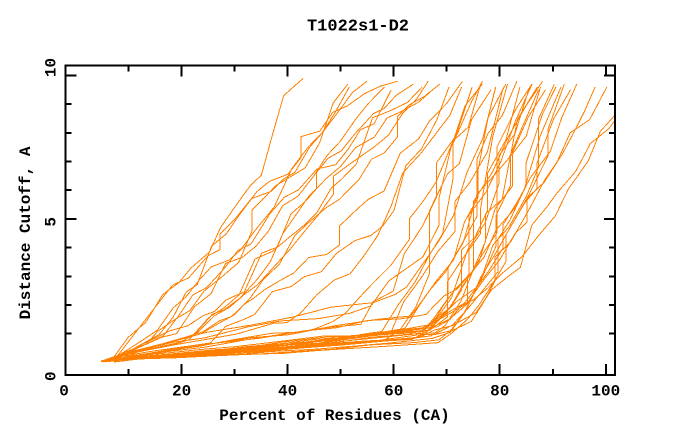  Describe the element at coordinates (499, 392) in the screenshot. I see `svg-text: 80` at that location.